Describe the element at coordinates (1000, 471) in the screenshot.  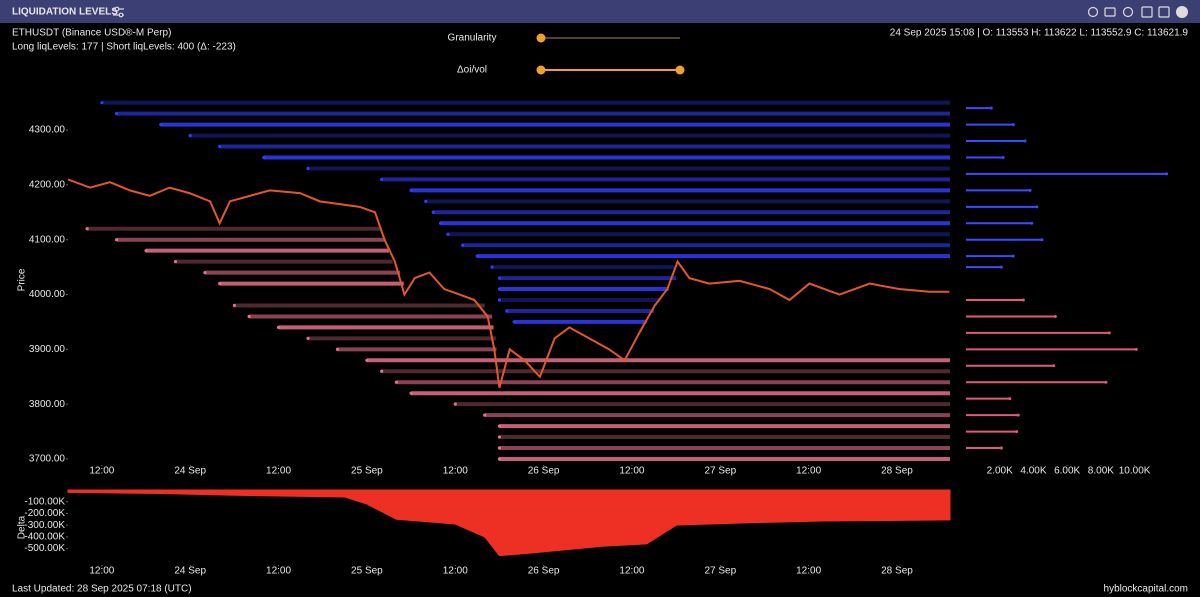
I see `x-tick-label: 2.00K` at that location.